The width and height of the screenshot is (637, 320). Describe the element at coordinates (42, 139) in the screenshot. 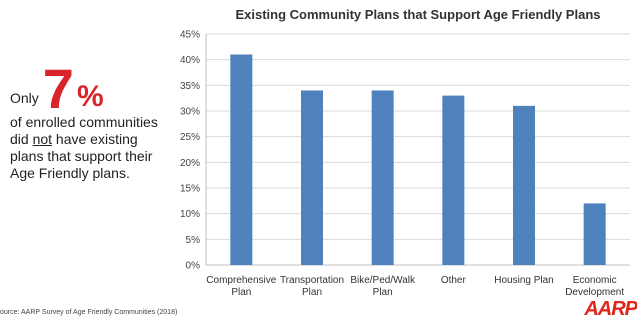

I see `stat-line-2-emphasis: not` at that location.